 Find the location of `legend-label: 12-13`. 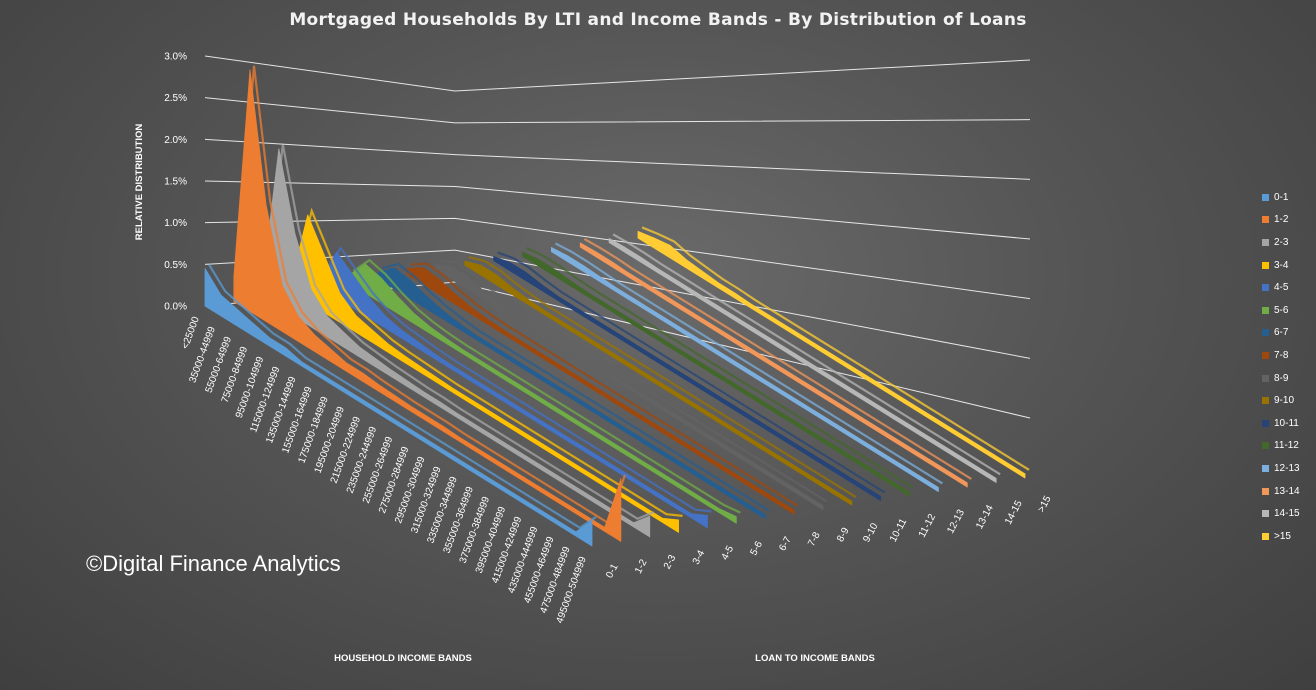

legend-label: 12-13 is located at coordinates (1287, 468).